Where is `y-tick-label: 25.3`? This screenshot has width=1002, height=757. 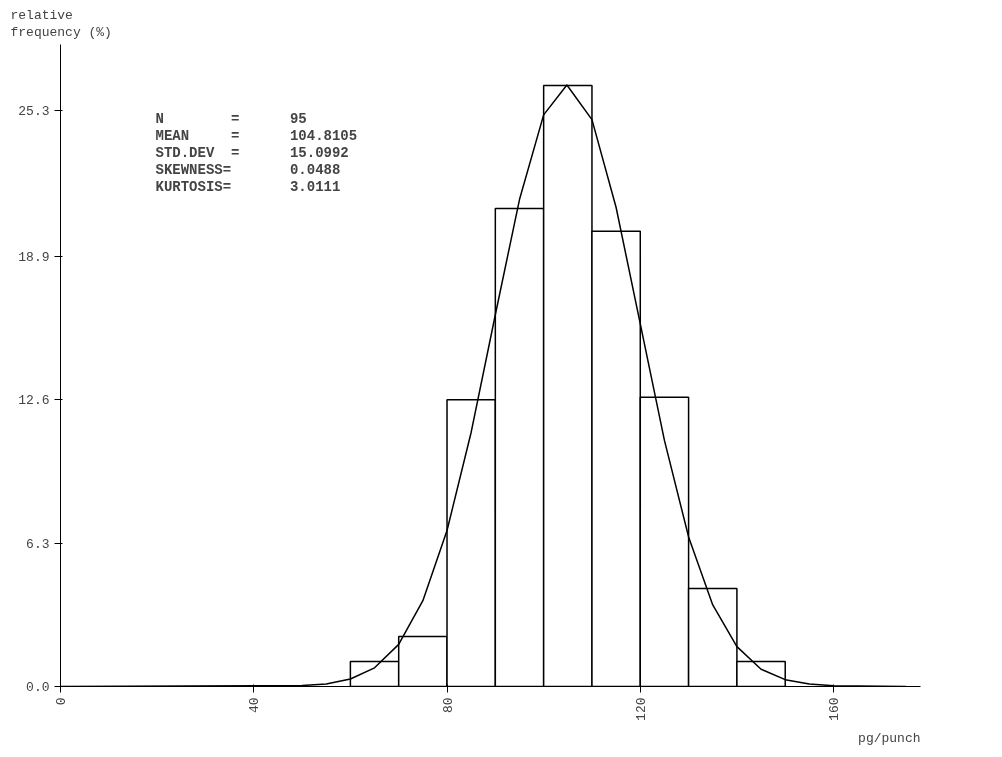 y-tick-label: 25.3 is located at coordinates (34, 112).